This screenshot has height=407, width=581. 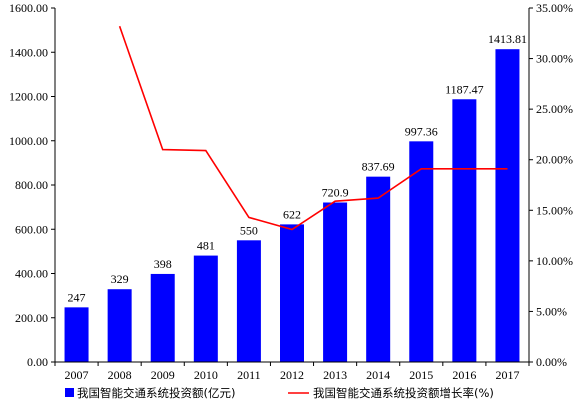 What do you see at coordinates (554, 59) in the screenshot?
I see `right-tick-label: 30.00%` at bounding box center [554, 59].